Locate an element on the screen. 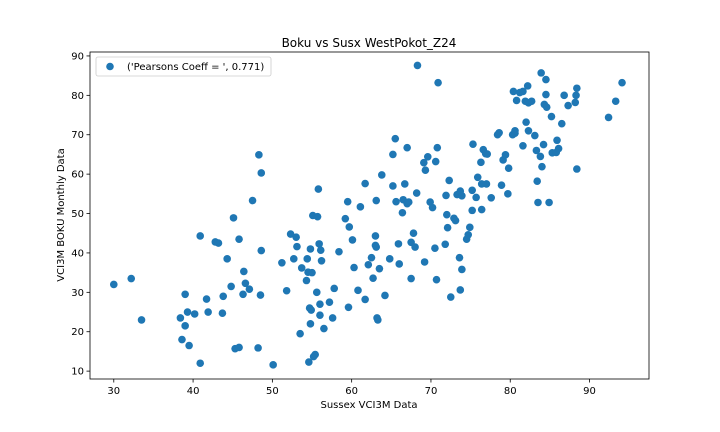 The image size is (720, 432). y-tick-label: 70 is located at coordinates (77, 135).